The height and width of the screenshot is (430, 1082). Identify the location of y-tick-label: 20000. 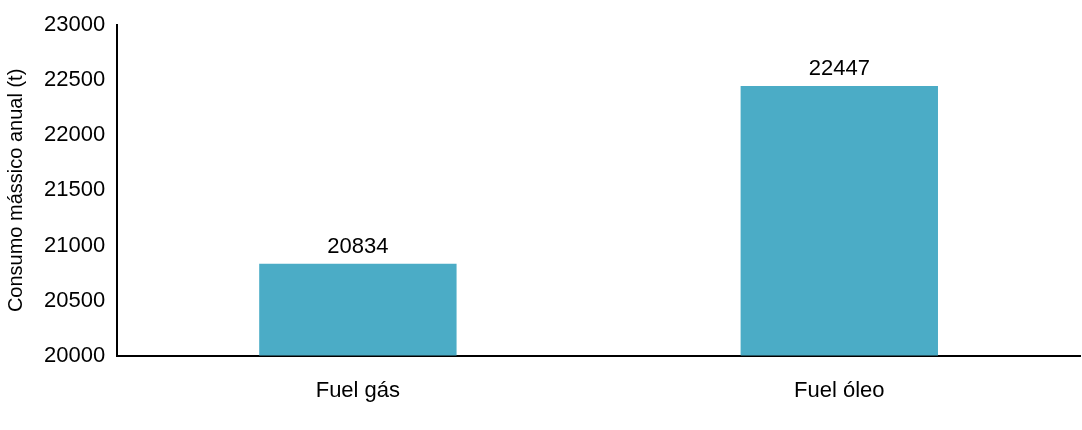
(74, 354).